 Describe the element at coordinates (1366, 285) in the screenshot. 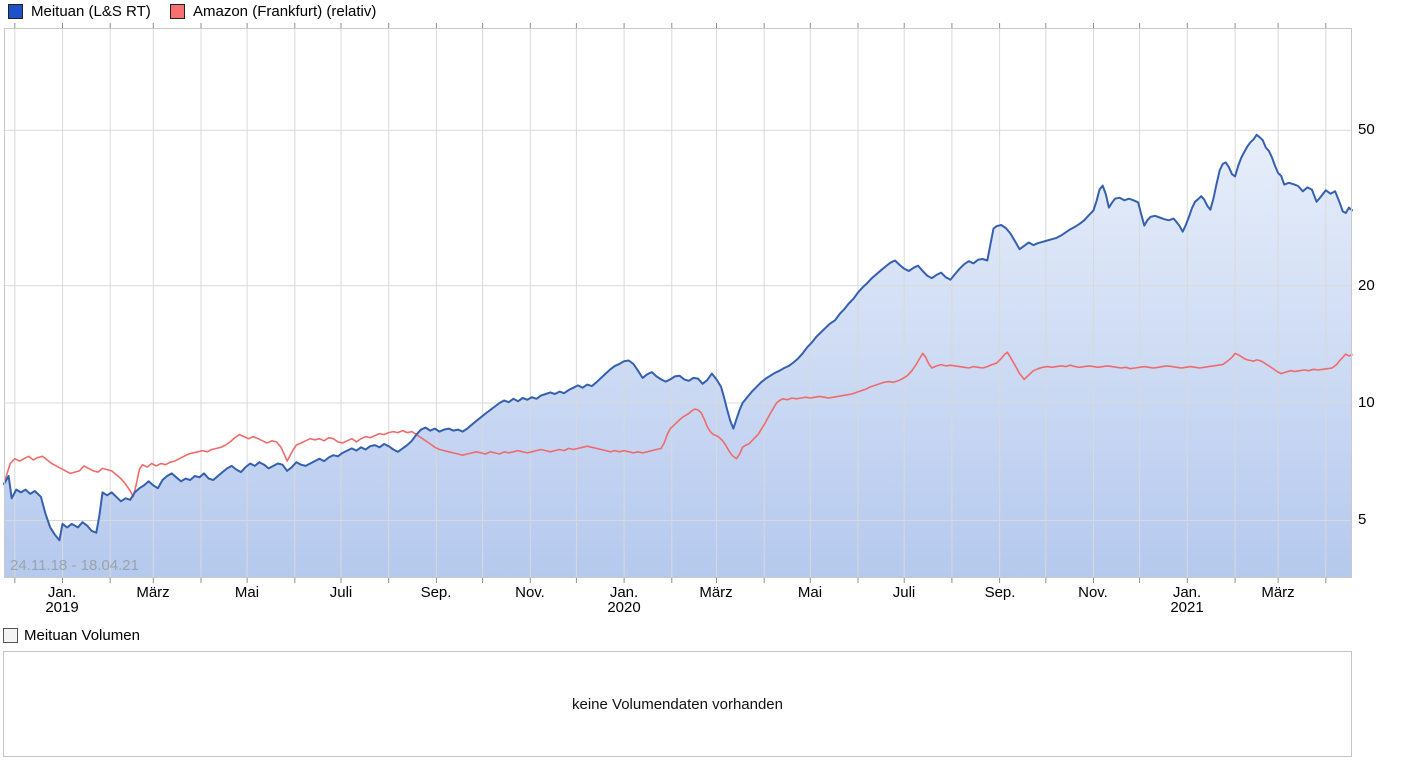

I see `y-axis-label: 20` at that location.